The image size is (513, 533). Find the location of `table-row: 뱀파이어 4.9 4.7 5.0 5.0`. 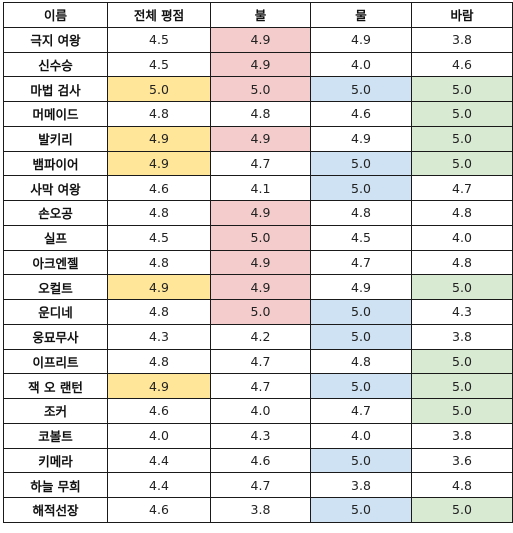

table-row: 뱀파이어 4.9 4.7 5.0 5.0 is located at coordinates (258, 163).